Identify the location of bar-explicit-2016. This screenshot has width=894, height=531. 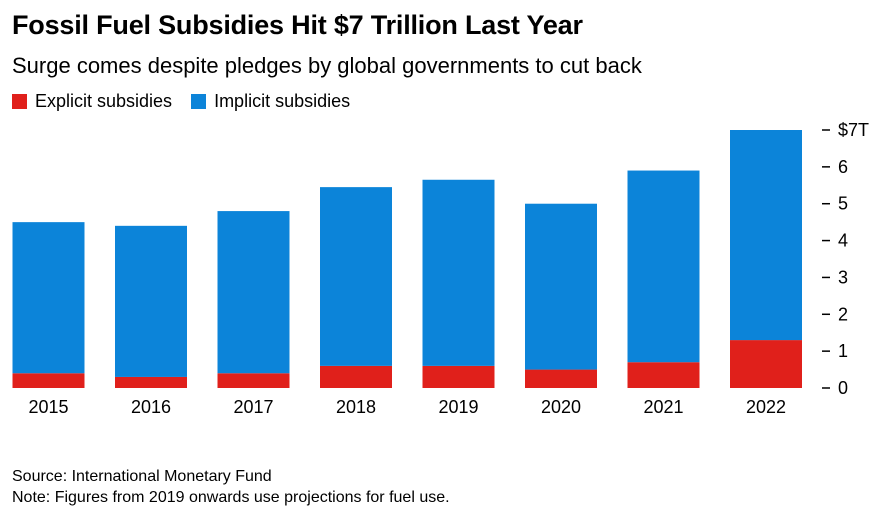
(151, 382).